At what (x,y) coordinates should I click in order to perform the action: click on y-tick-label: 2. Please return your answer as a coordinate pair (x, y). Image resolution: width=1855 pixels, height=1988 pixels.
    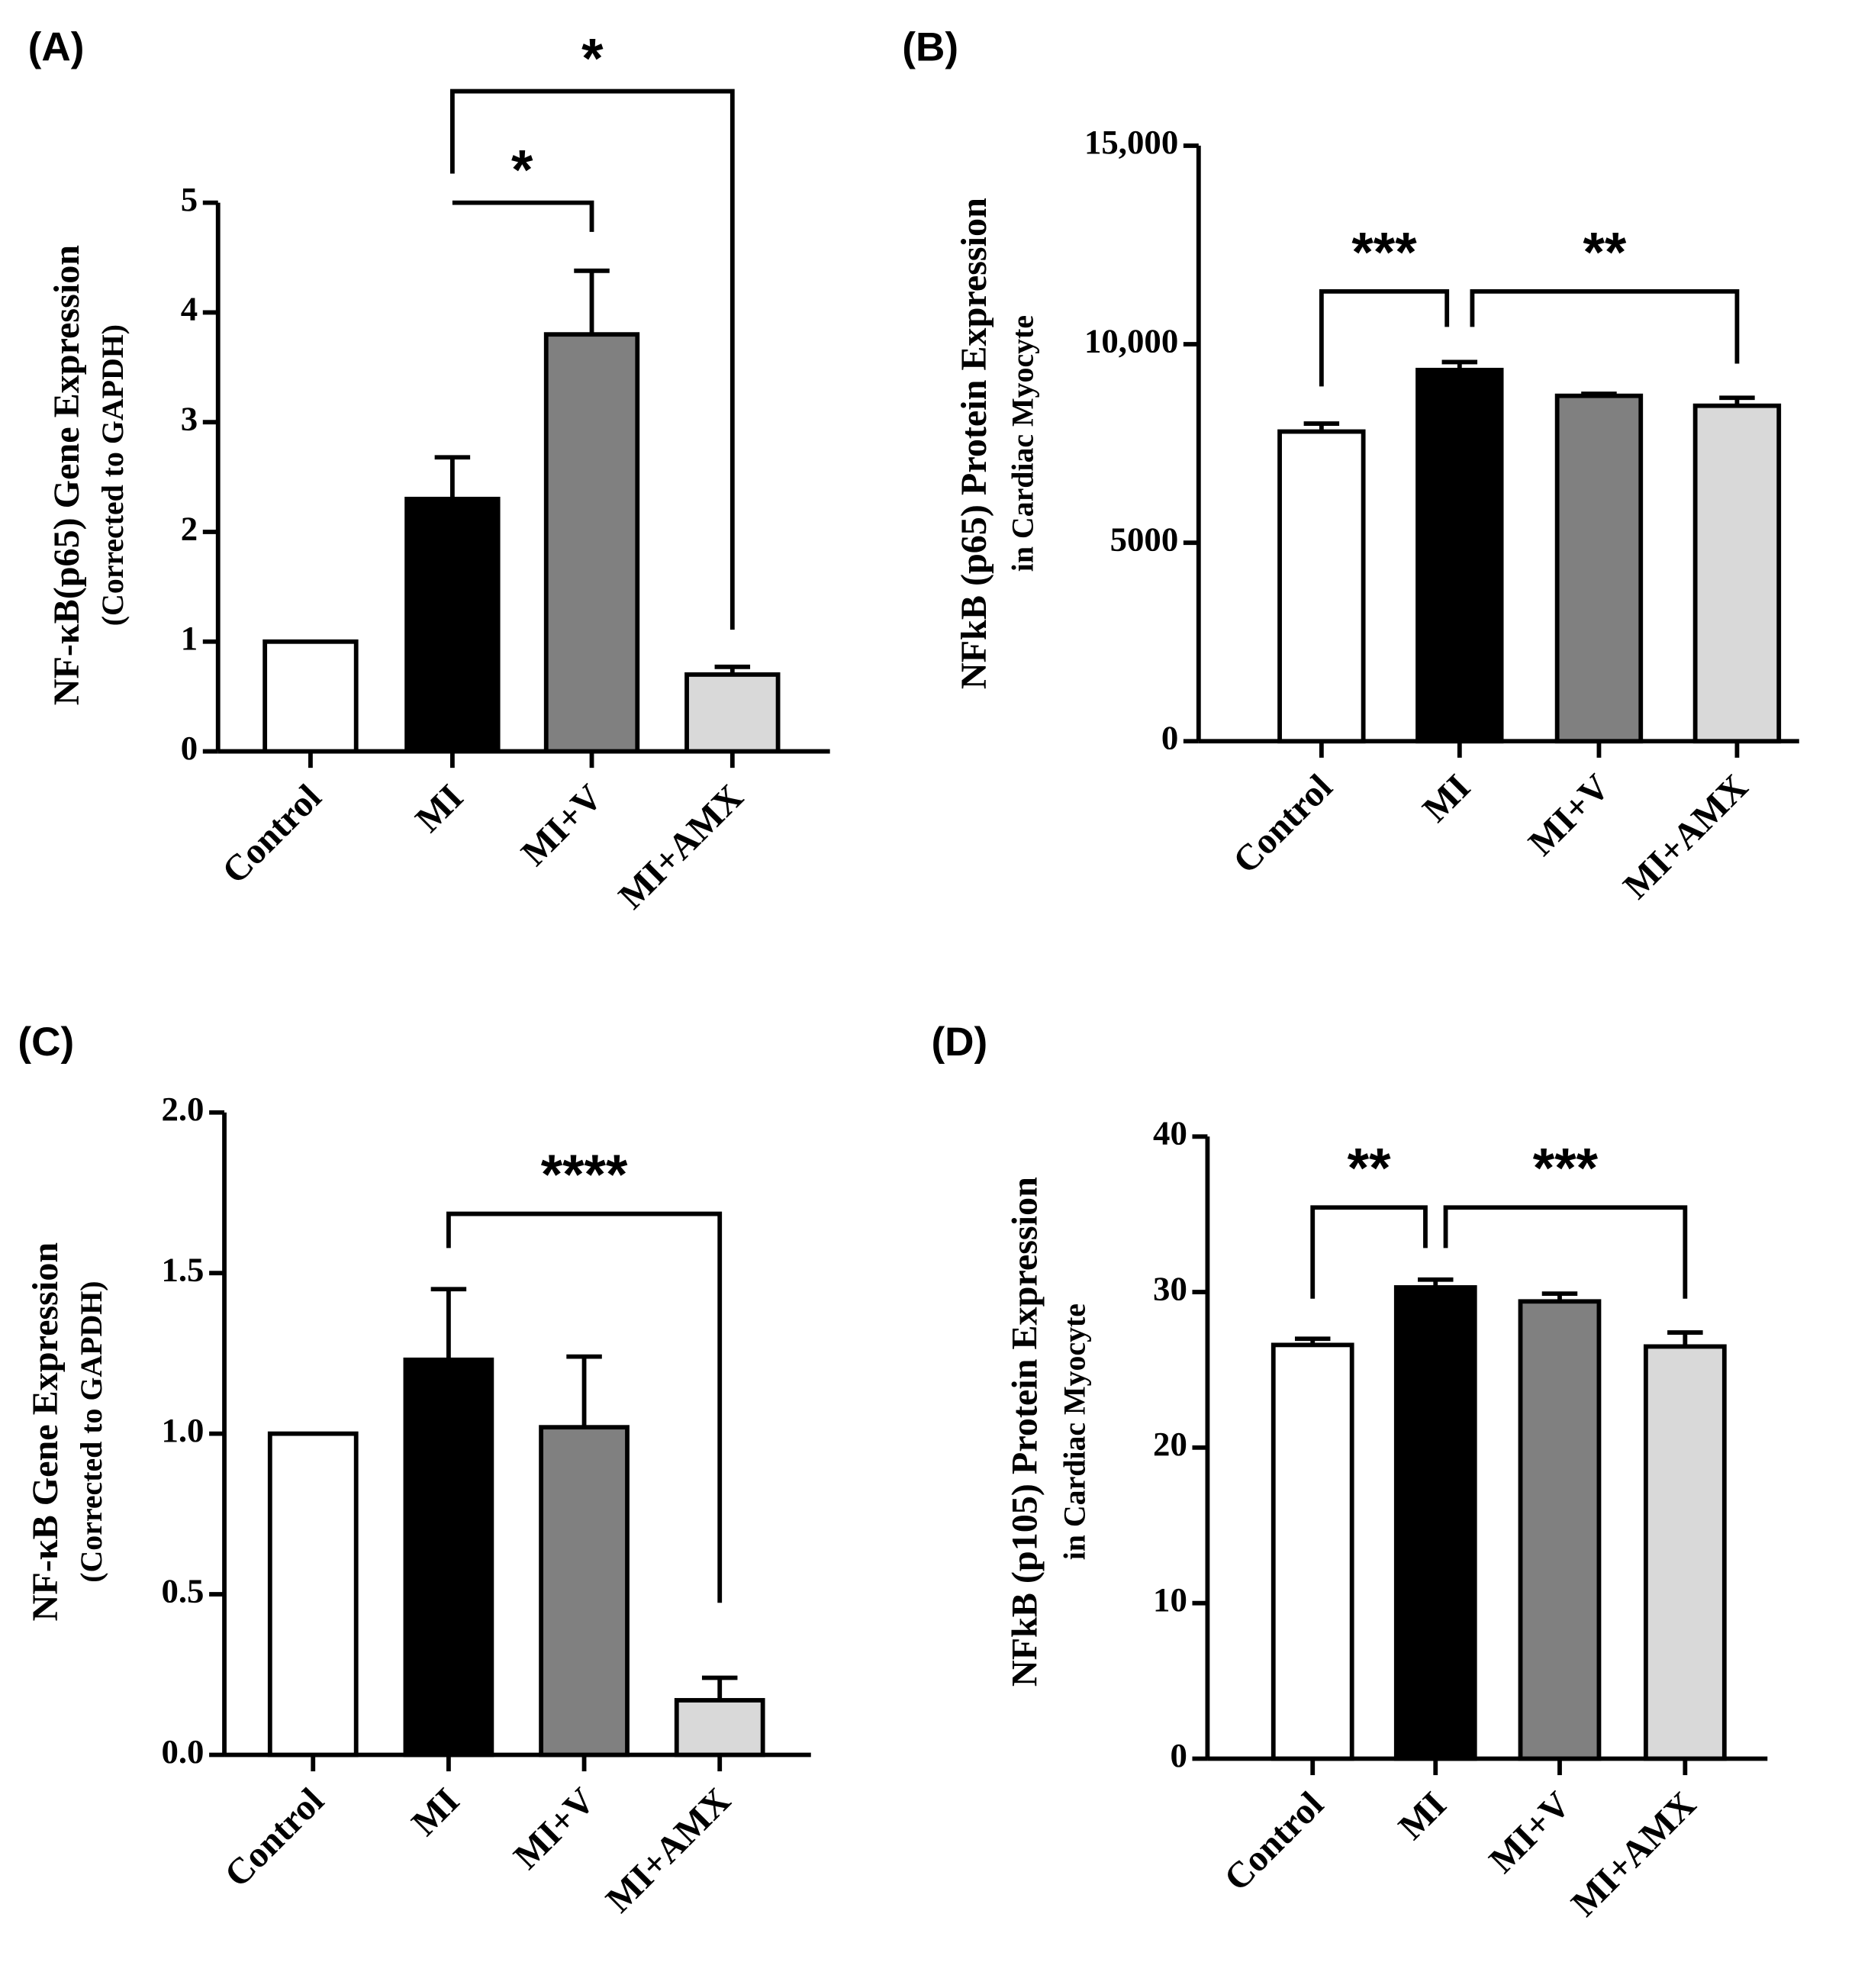
    Looking at the image, I should click on (189, 528).